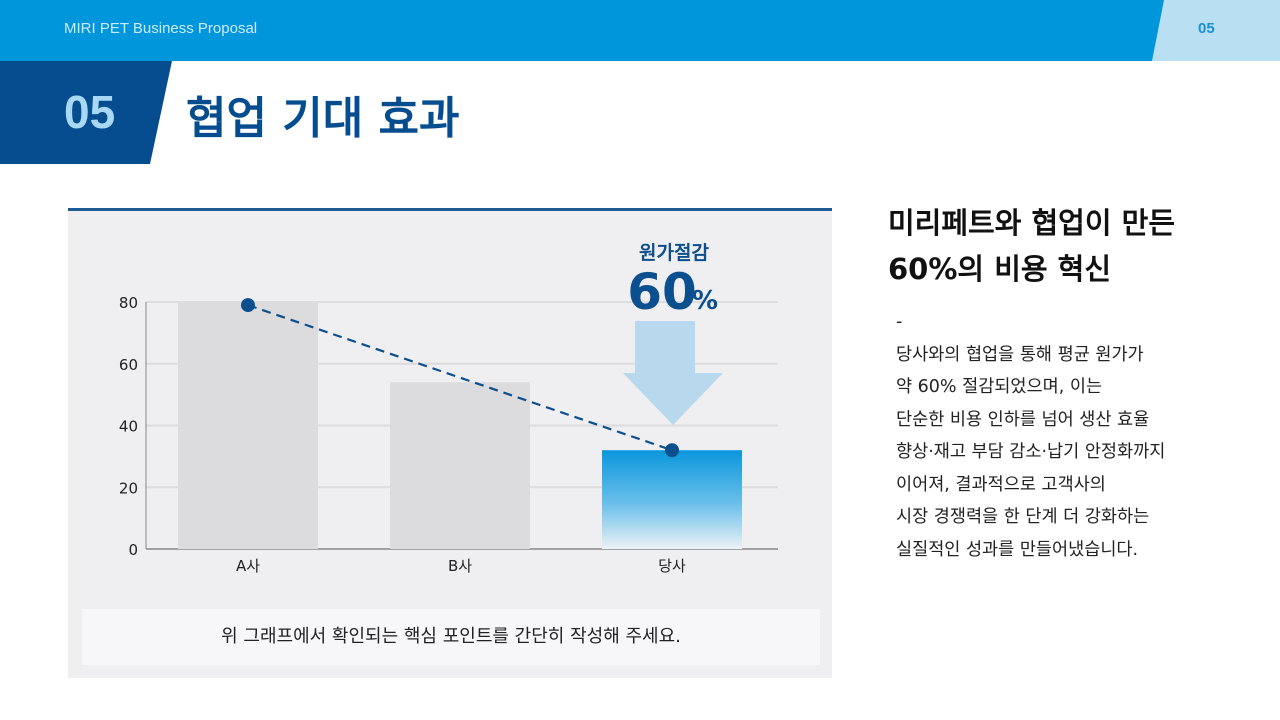  What do you see at coordinates (1017, 549) in the screenshot?
I see `summary-line: 실질적인 성과를 만들어냈습니다.` at bounding box center [1017, 549].